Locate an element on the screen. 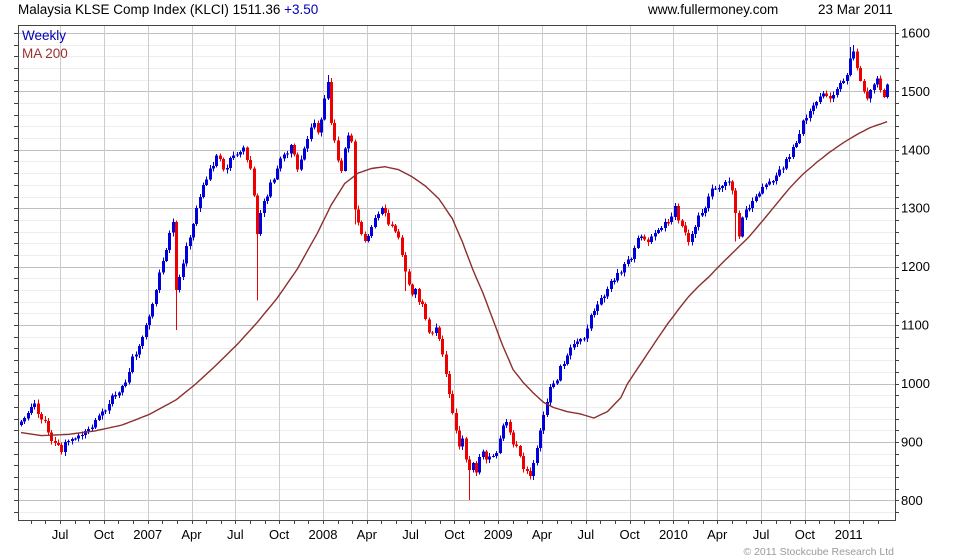 The width and height of the screenshot is (980, 560). y-axis-label: 1100 is located at coordinates (915, 325).